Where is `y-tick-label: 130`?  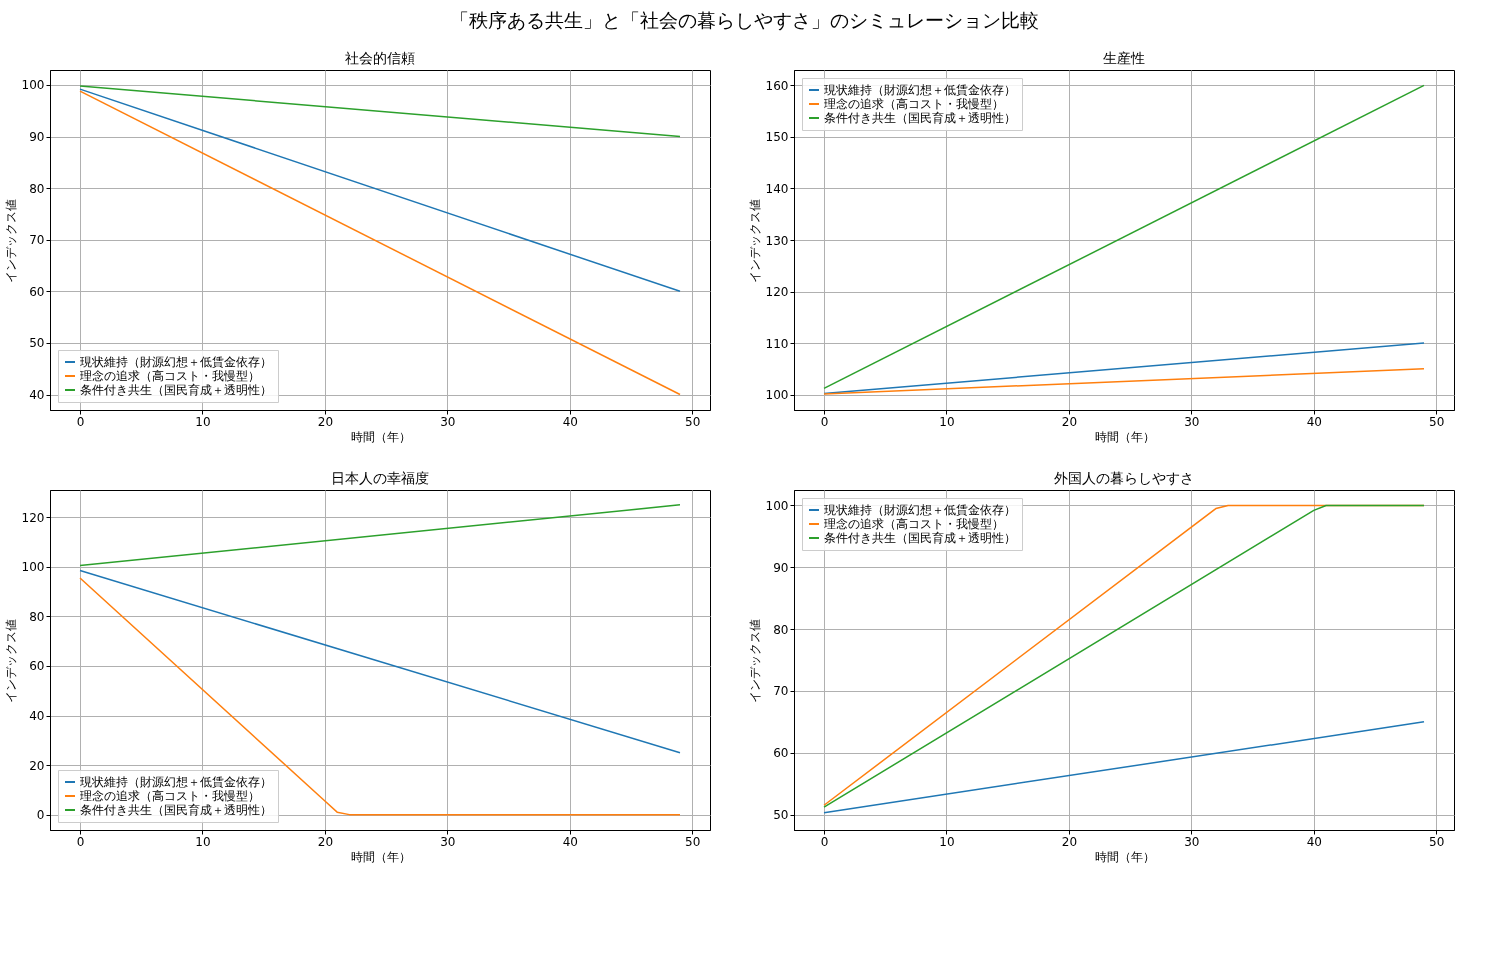
y-tick-label: 130 is located at coordinates (777, 240).